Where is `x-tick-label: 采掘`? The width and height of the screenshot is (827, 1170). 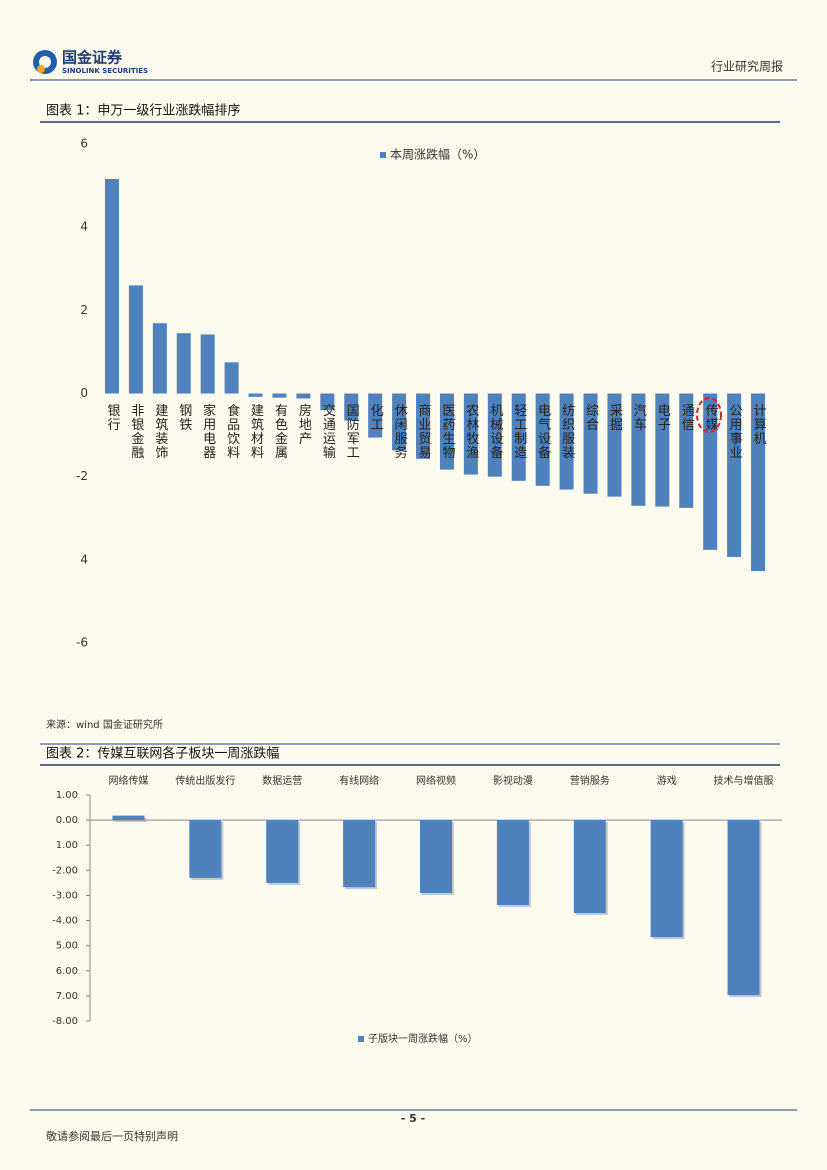
x-tick-label: 采掘 is located at coordinates (615, 418).